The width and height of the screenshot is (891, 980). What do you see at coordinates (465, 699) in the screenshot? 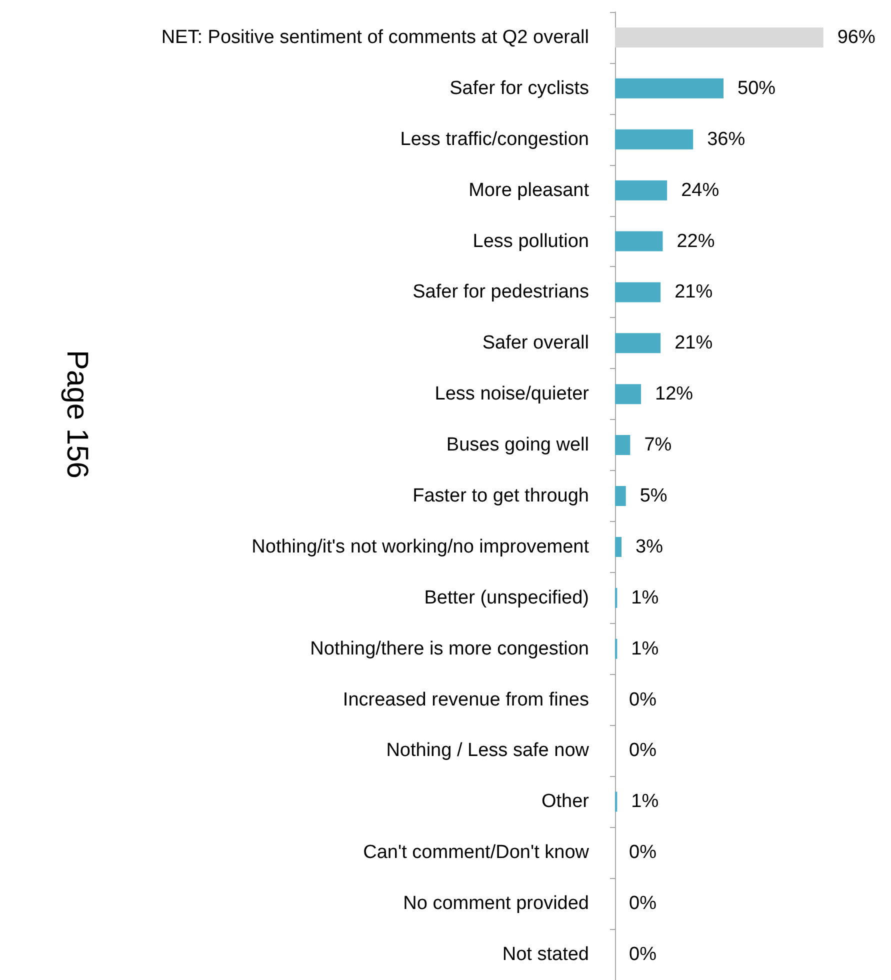
I see `y-tick-label: Increased revenue from fines` at bounding box center [465, 699].